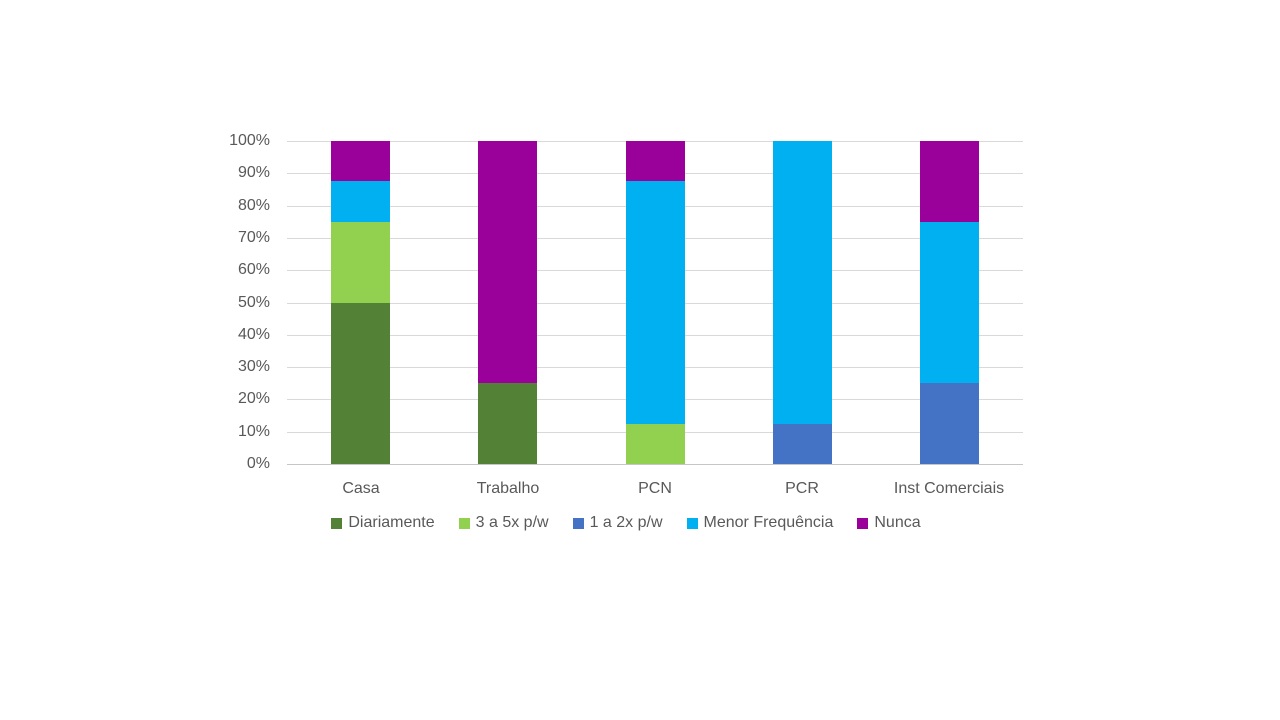 The width and height of the screenshot is (1280, 720). I want to click on y-tick-label: 80%, so click(253, 205).